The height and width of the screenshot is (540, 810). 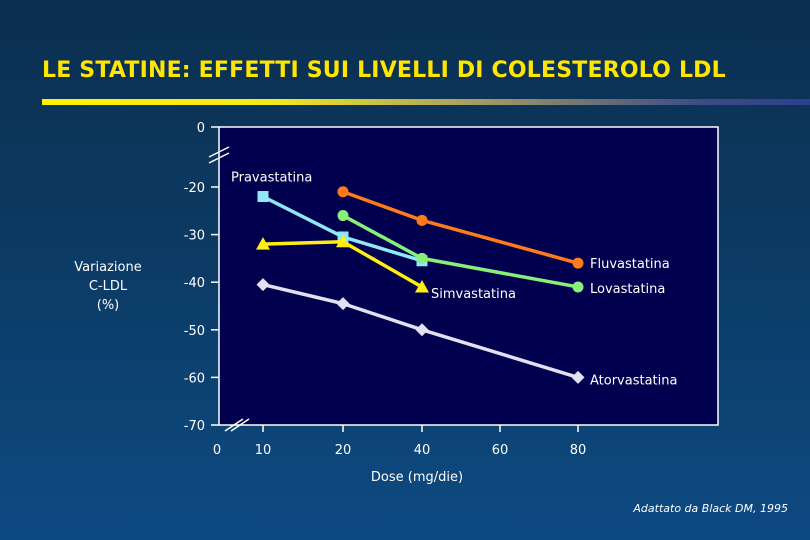 What do you see at coordinates (207, 277) in the screenshot?
I see `y-axis: 0 -20 -30 -40 -50 -60 -70` at bounding box center [207, 277].